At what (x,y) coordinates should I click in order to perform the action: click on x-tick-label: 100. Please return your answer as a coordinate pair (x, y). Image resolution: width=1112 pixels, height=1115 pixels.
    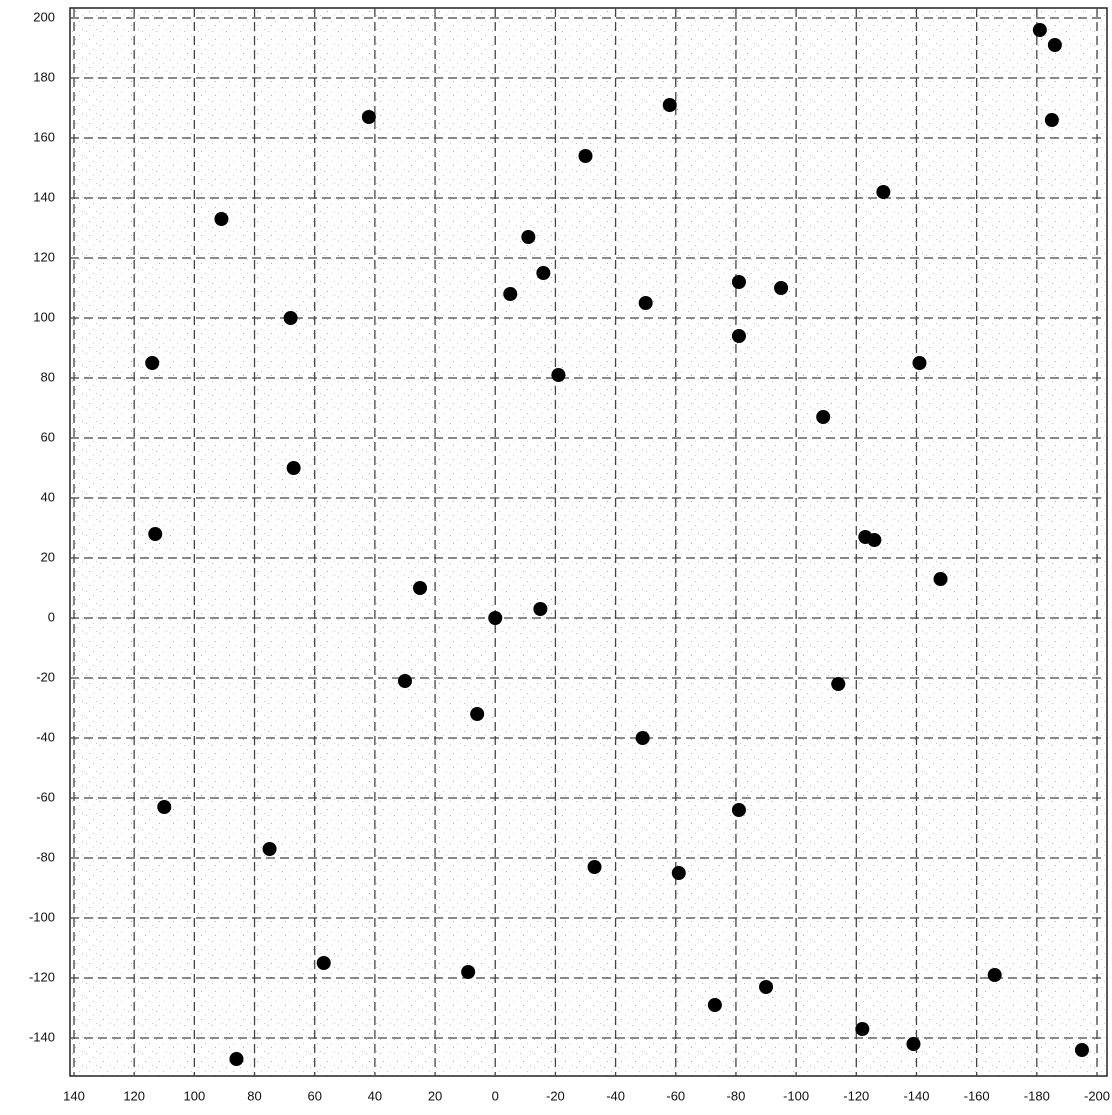
    Looking at the image, I should click on (195, 1095).